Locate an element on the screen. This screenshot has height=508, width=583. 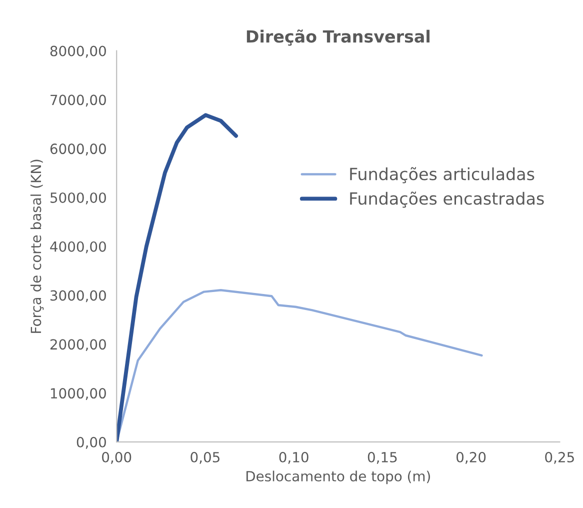
y-axis-title: Força de corte basal (KN) is located at coordinates (37, 246).